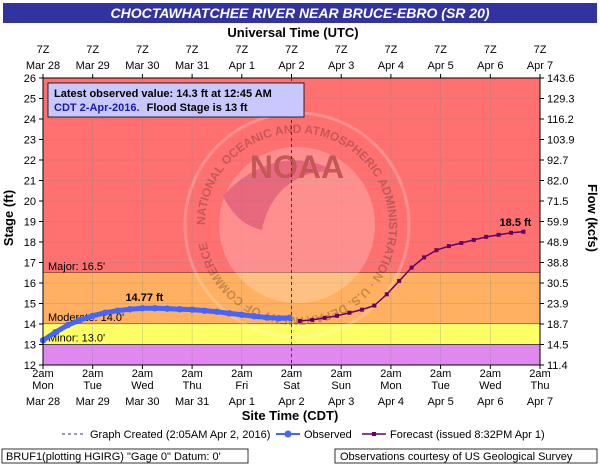 This screenshot has height=465, width=600. Describe the element at coordinates (43, 402) in the screenshot. I see `x-tick-date: Mar 28` at that location.